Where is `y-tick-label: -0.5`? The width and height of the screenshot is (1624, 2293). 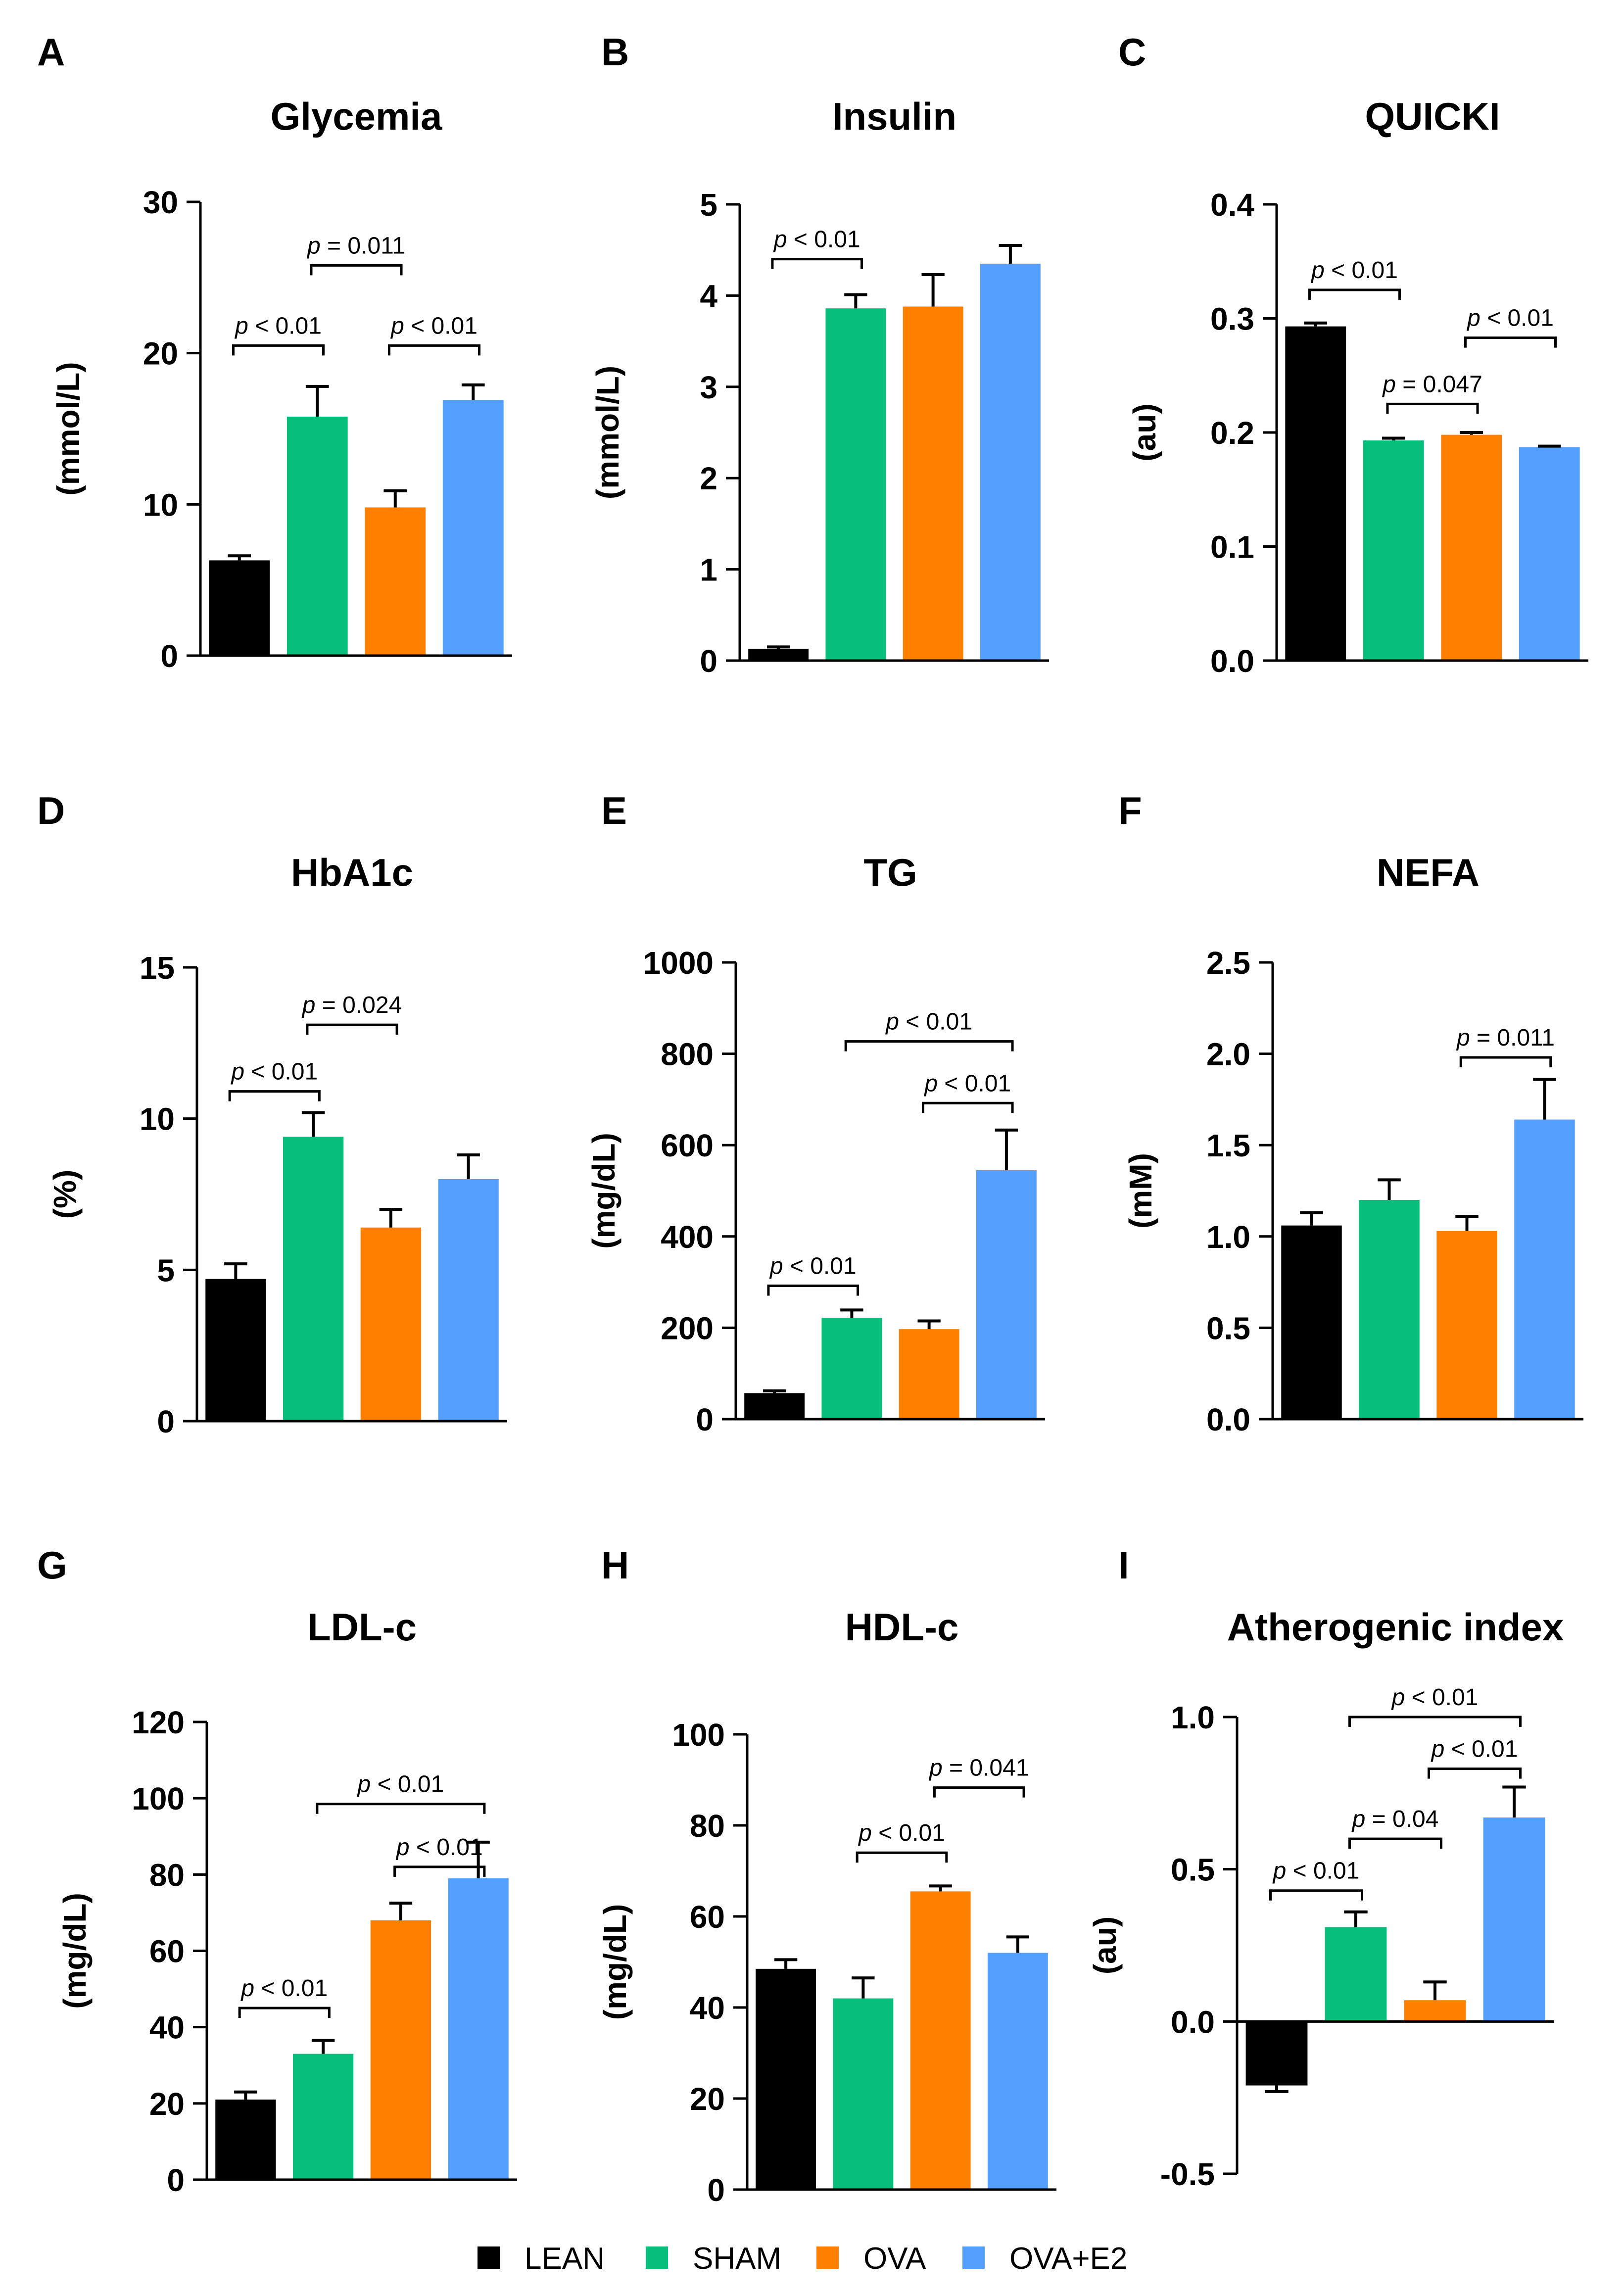 y-tick-label: -0.5 is located at coordinates (1187, 2174).